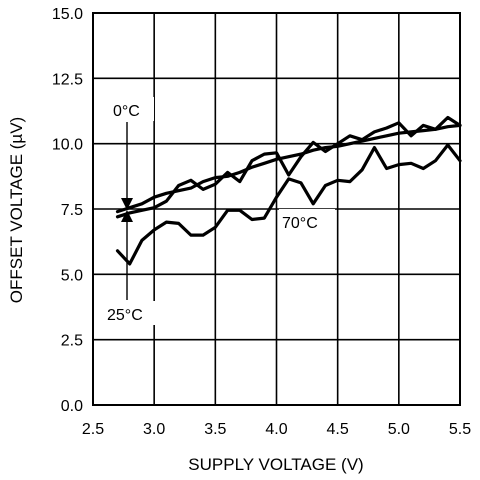  I want to click on y-tick-label: 10.0, so click(67, 145).